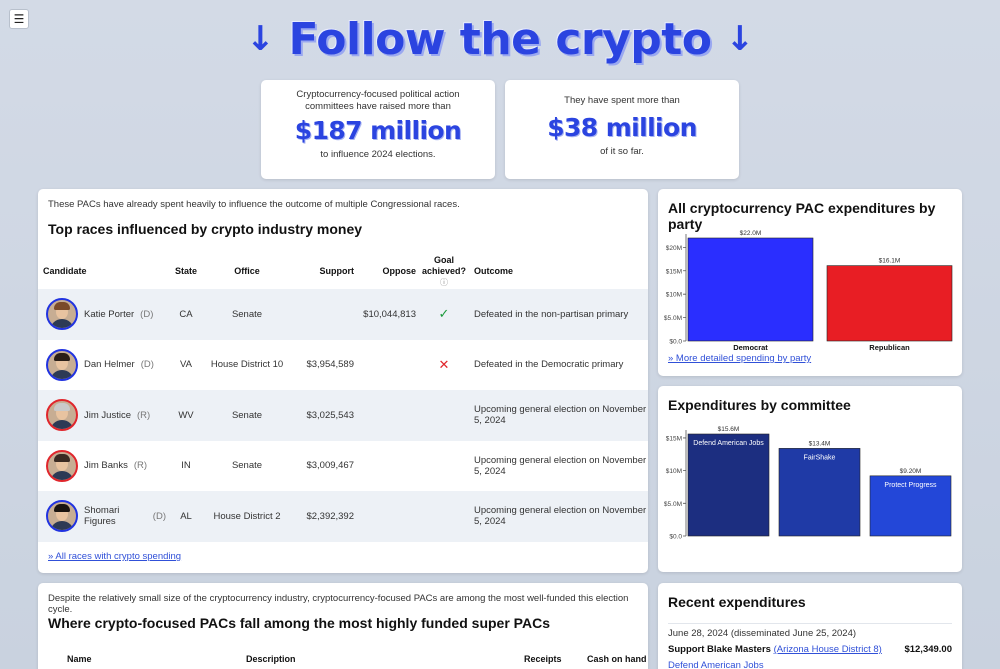 Image resolution: width=1000 pixels, height=669 pixels. Describe the element at coordinates (737, 602) in the screenshot. I see `recent-heading: Recent expenditures` at that location.